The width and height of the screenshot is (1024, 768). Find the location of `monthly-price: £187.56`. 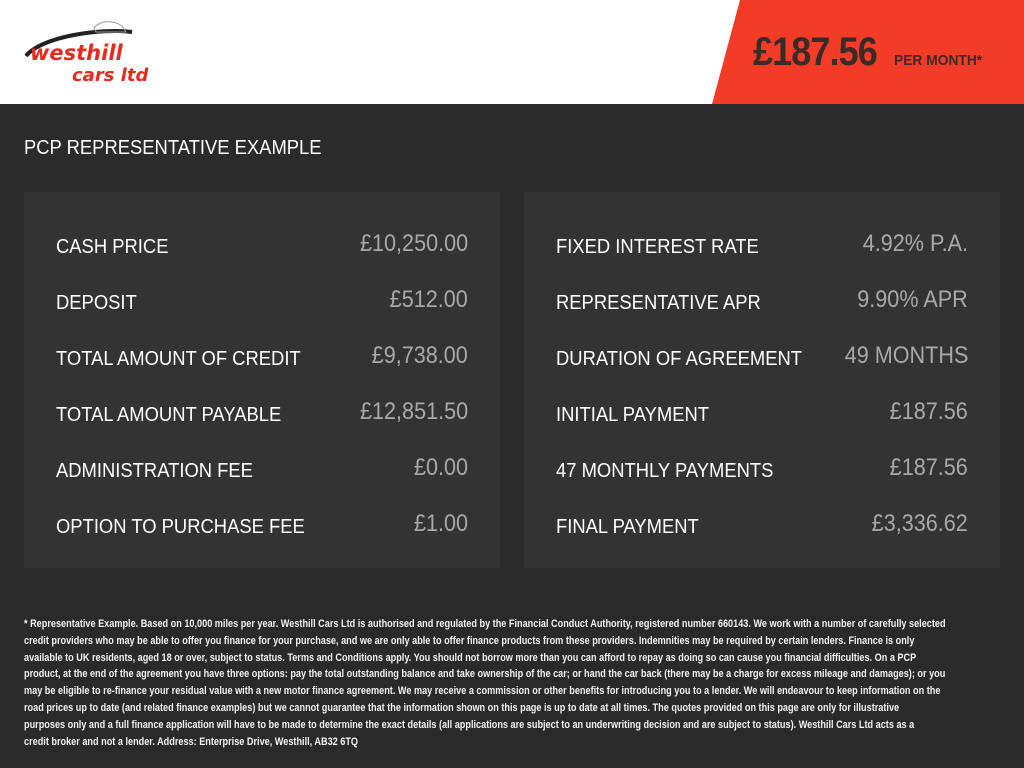

monthly-price: £187.56 is located at coordinates (815, 52).